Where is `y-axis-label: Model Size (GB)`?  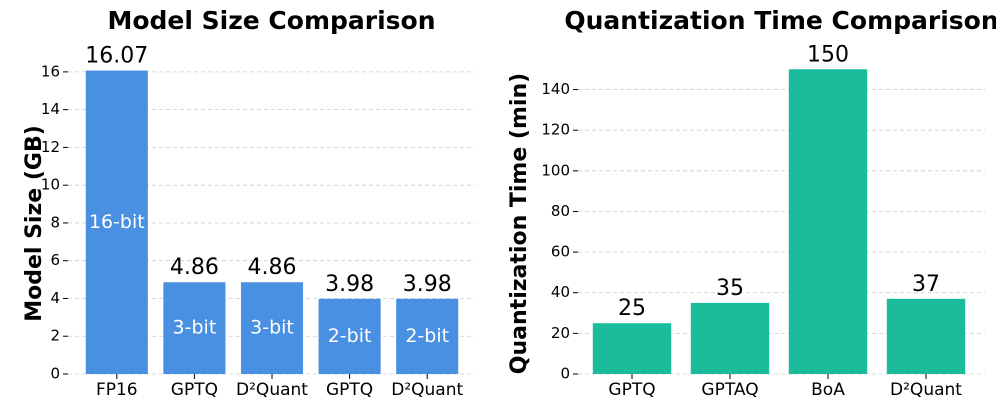 y-axis-label: Model Size (GB) is located at coordinates (34, 223).